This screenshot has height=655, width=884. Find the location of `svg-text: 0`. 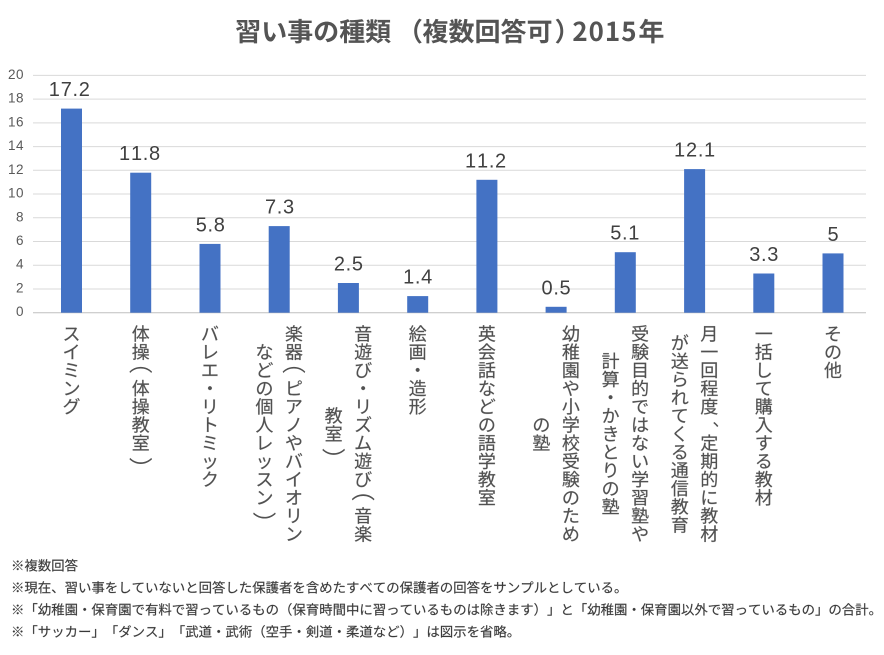

svg-text: 0 is located at coordinates (20, 311).